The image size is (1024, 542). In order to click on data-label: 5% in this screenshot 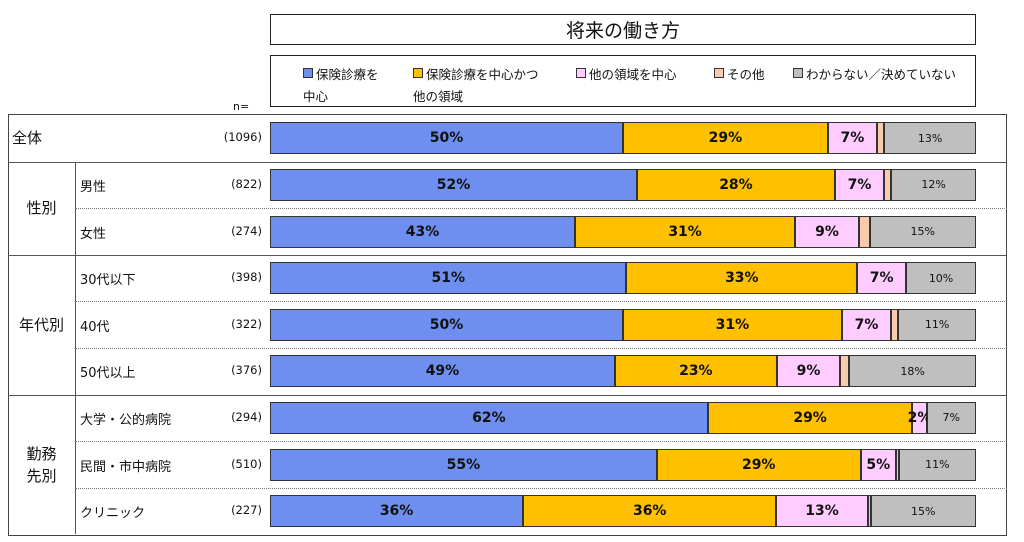, I will do `click(878, 464)`.